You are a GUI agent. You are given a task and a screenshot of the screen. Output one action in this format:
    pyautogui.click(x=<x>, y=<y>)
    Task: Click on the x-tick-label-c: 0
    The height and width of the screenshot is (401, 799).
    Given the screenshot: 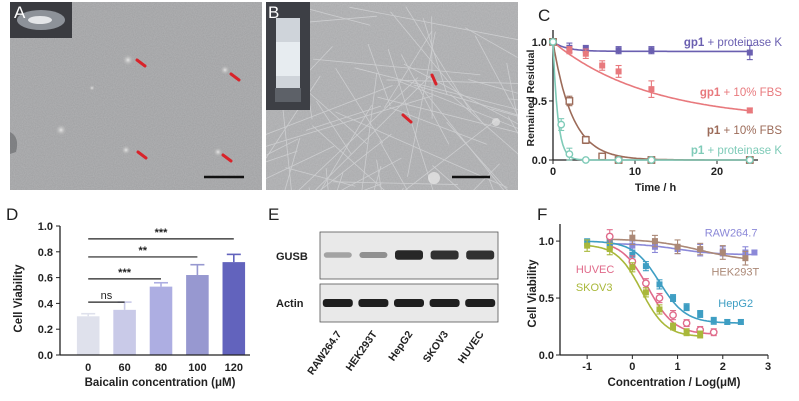 What is the action you would take?
    pyautogui.click(x=553, y=172)
    